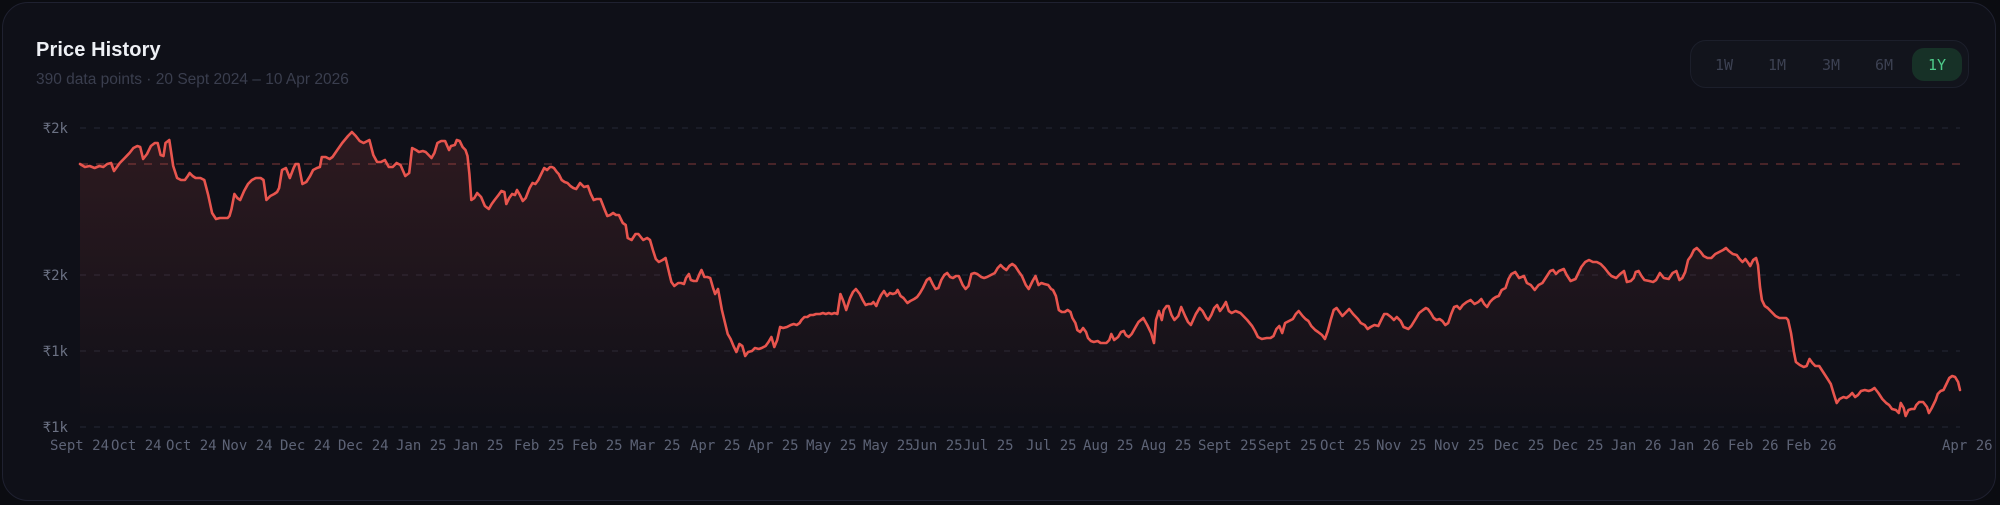  What do you see at coordinates (1967, 446) in the screenshot?
I see `x-tick-label: Apr 26` at bounding box center [1967, 446].